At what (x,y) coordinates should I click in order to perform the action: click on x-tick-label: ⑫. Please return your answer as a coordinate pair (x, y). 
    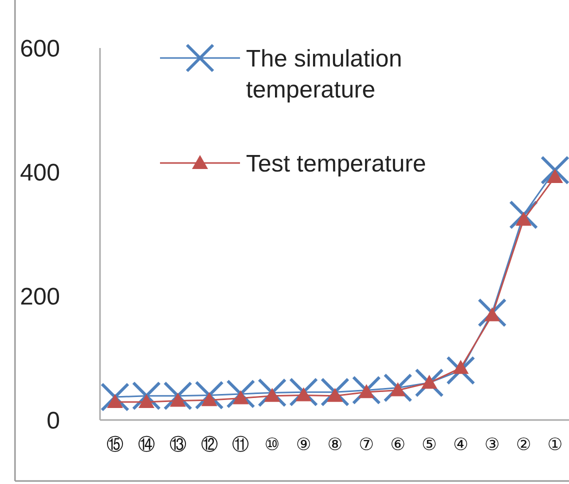
    Looking at the image, I should click on (209, 444).